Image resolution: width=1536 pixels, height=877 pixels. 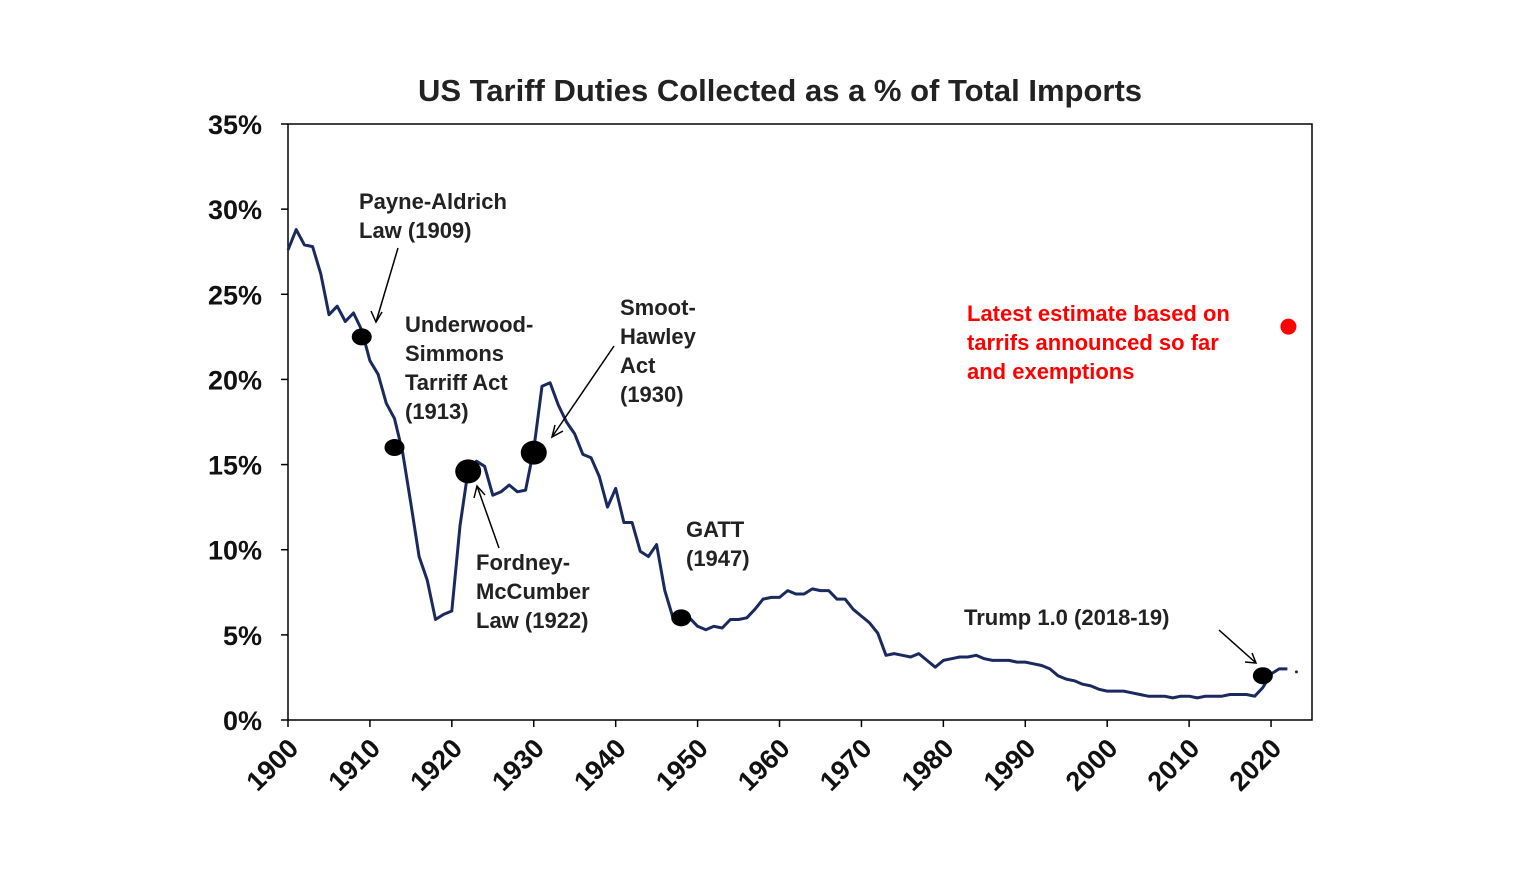 I want to click on annotation-trump: Trump 1.0 (2018-19), so click(x=1066, y=617).